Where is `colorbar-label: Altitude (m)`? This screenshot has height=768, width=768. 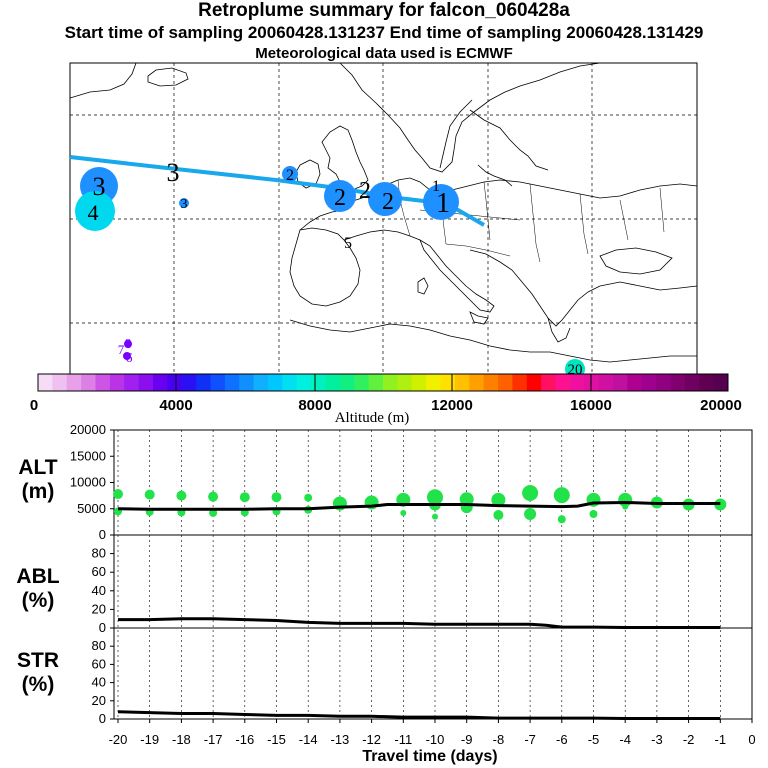 colorbar-label: Altitude (m) is located at coordinates (372, 418).